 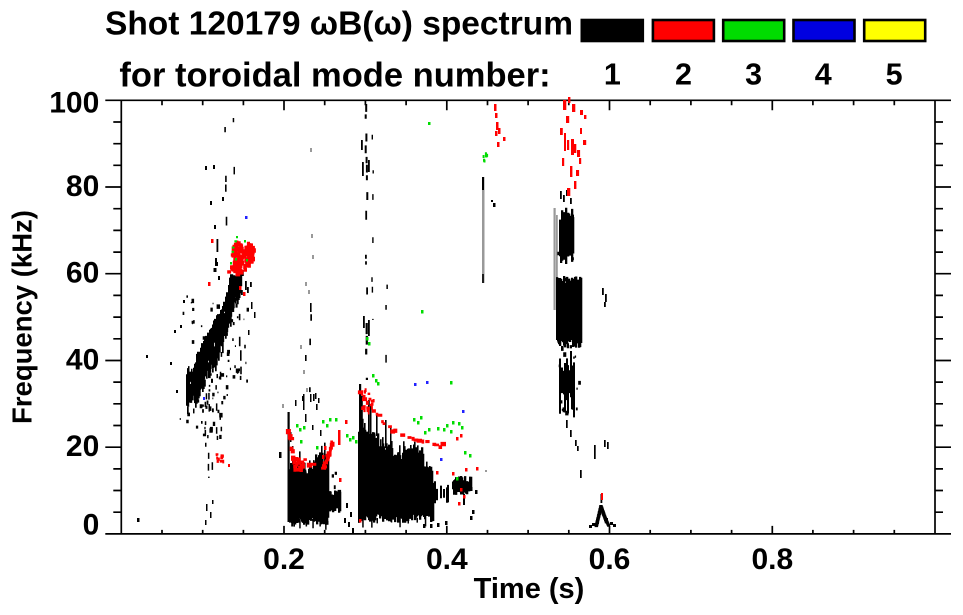 I want to click on svg-text: 40, so click(x=82, y=359).